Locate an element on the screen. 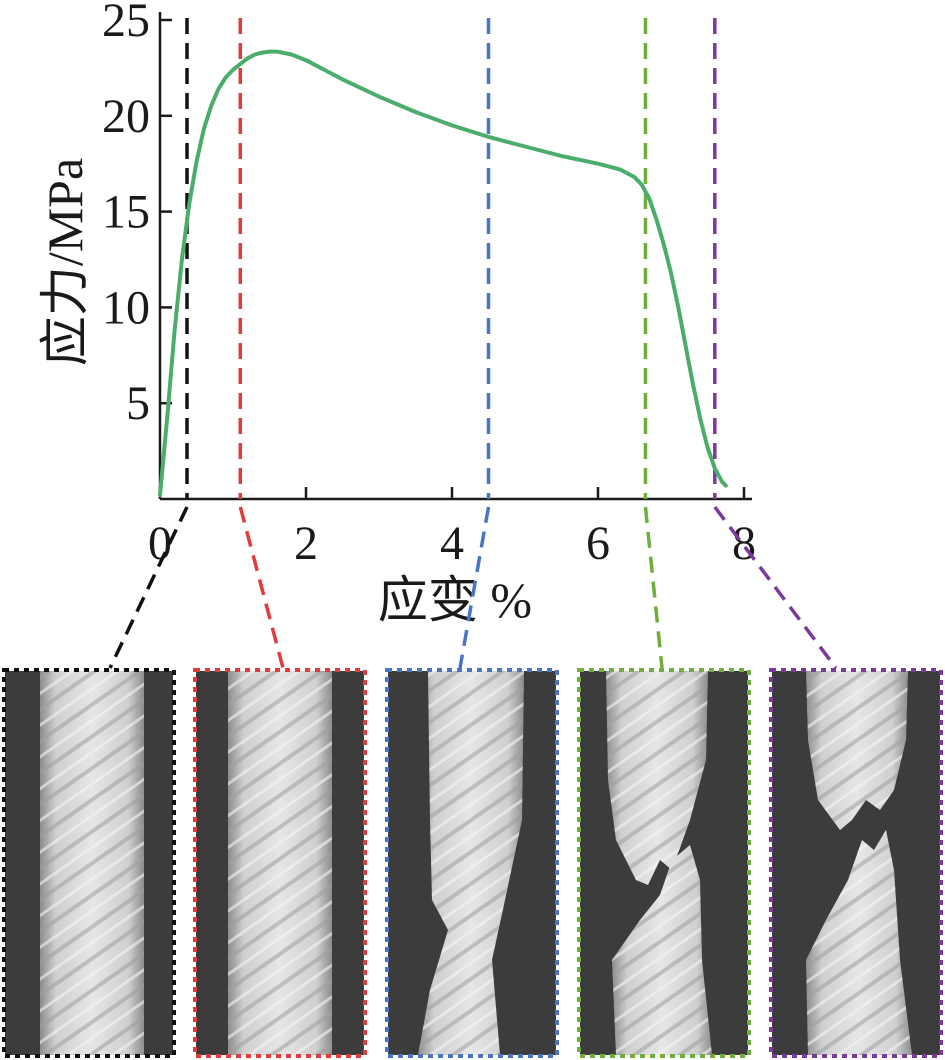 Image resolution: width=945 pixels, height=1060 pixels. x-axis-label: 应变 % is located at coordinates (455, 600).